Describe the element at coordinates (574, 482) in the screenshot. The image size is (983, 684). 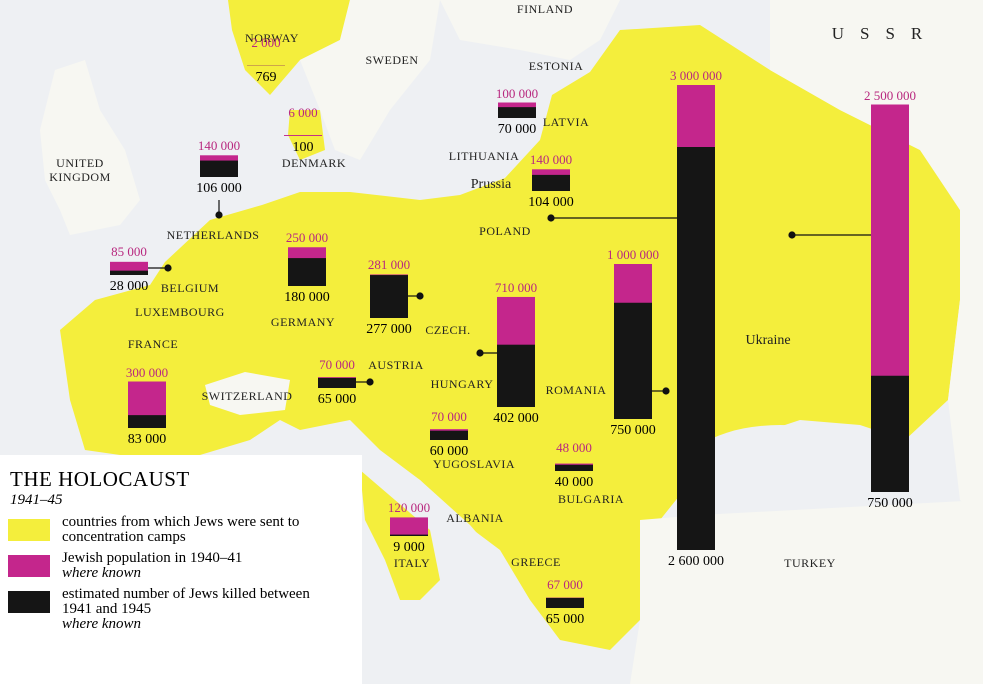
I see `killed-label: 40 000` at that location.